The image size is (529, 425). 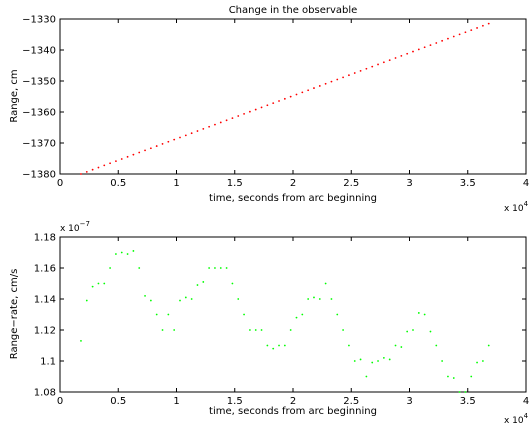 I want to click on chart-title: Change in the observable, so click(x=293, y=10).